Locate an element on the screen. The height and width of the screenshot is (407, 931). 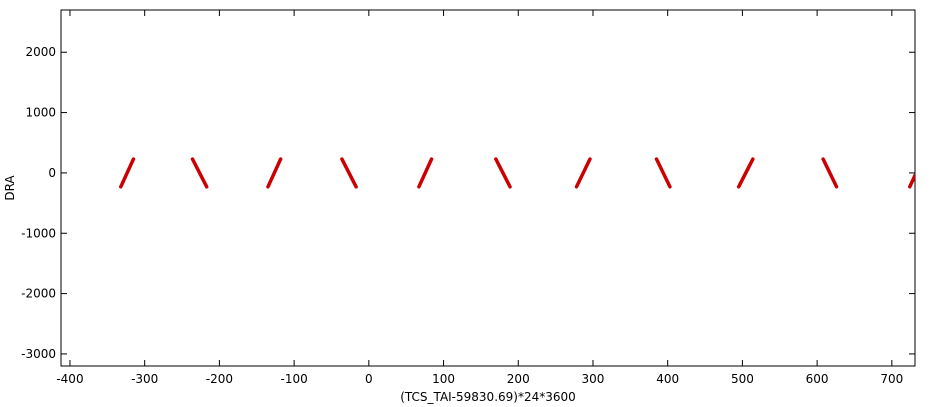
y-tick-label: 0 is located at coordinates (52, 173).